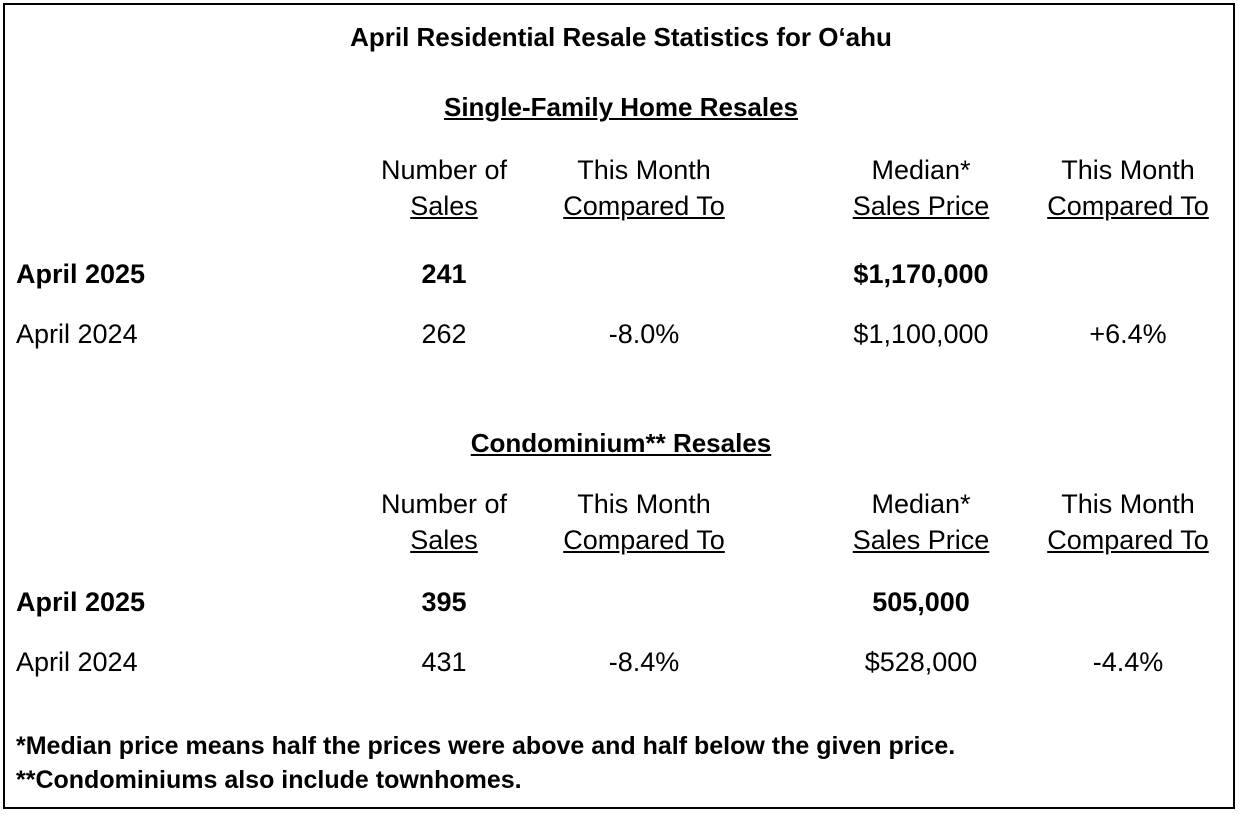 This screenshot has height=816, width=1242. I want to click on condo-row-median-current: 505,000, so click(921, 602).